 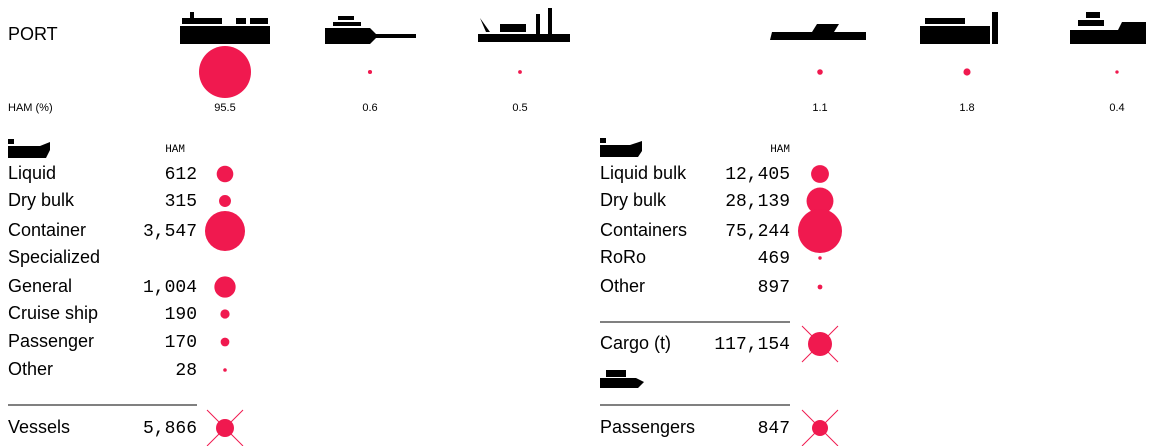 What do you see at coordinates (54, 257) in the screenshot?
I see `row-label: Specialized` at bounding box center [54, 257].